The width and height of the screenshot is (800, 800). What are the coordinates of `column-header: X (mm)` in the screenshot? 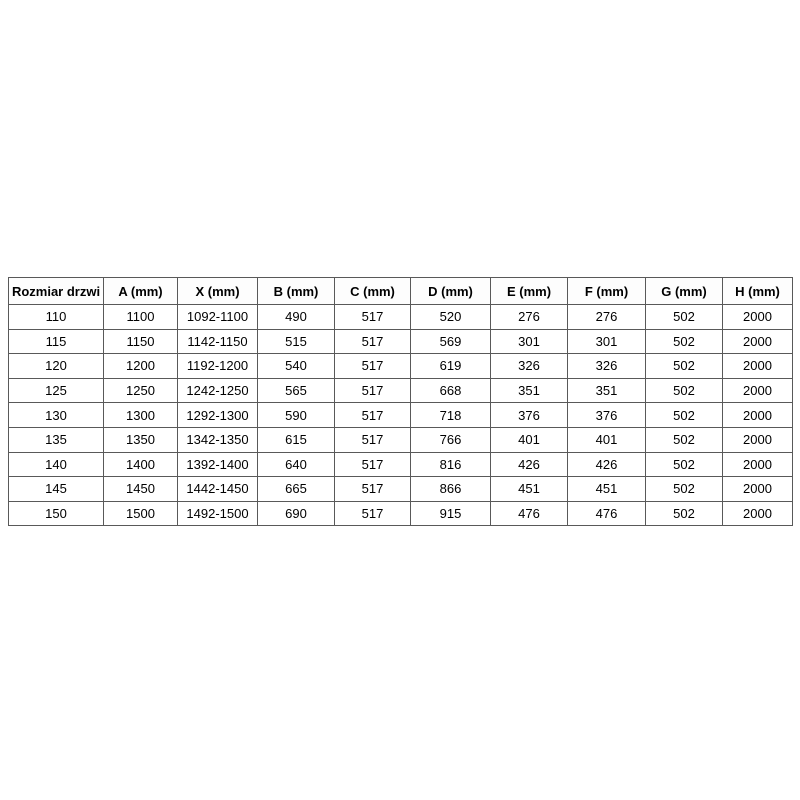 It's located at (217, 291).